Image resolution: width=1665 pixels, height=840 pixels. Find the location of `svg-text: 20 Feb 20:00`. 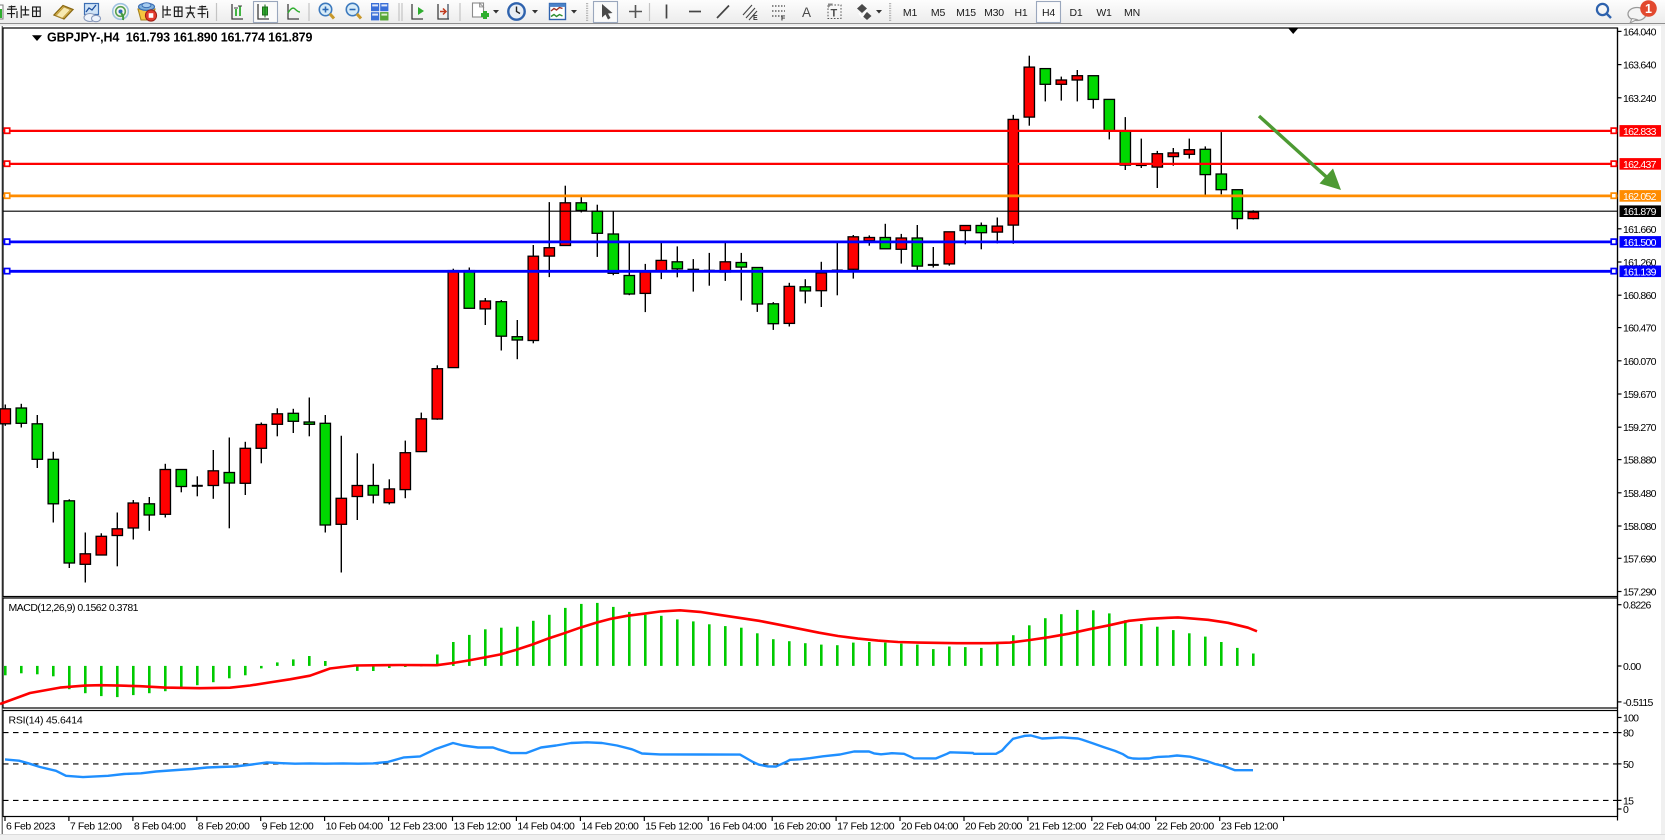

svg-text: 20 Feb 20:00 is located at coordinates (994, 827).